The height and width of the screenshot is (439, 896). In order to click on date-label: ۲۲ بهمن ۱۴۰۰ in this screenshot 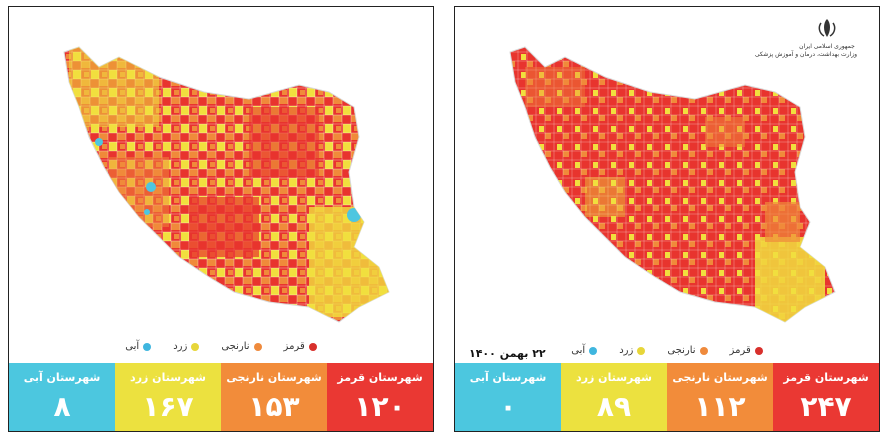, I will do `click(507, 353)`.